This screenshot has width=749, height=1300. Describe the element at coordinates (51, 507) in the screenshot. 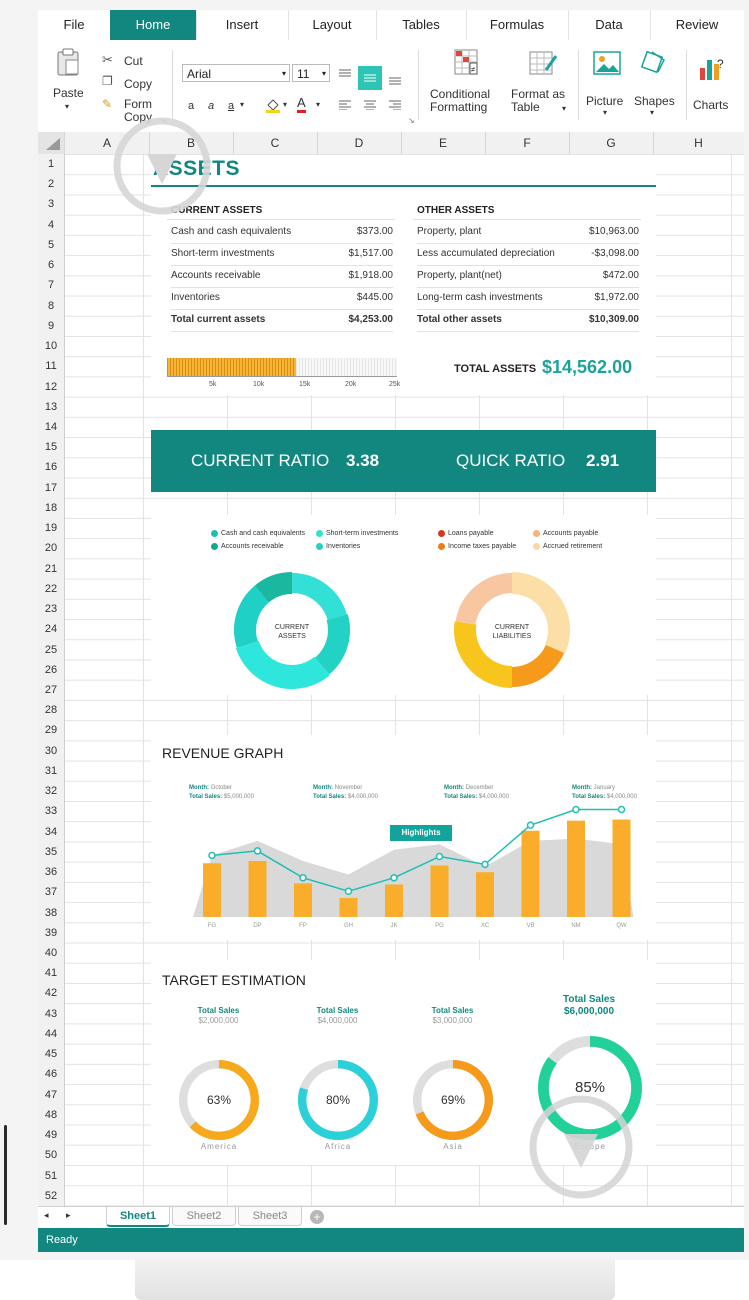

I see `row-header: 18` at that location.